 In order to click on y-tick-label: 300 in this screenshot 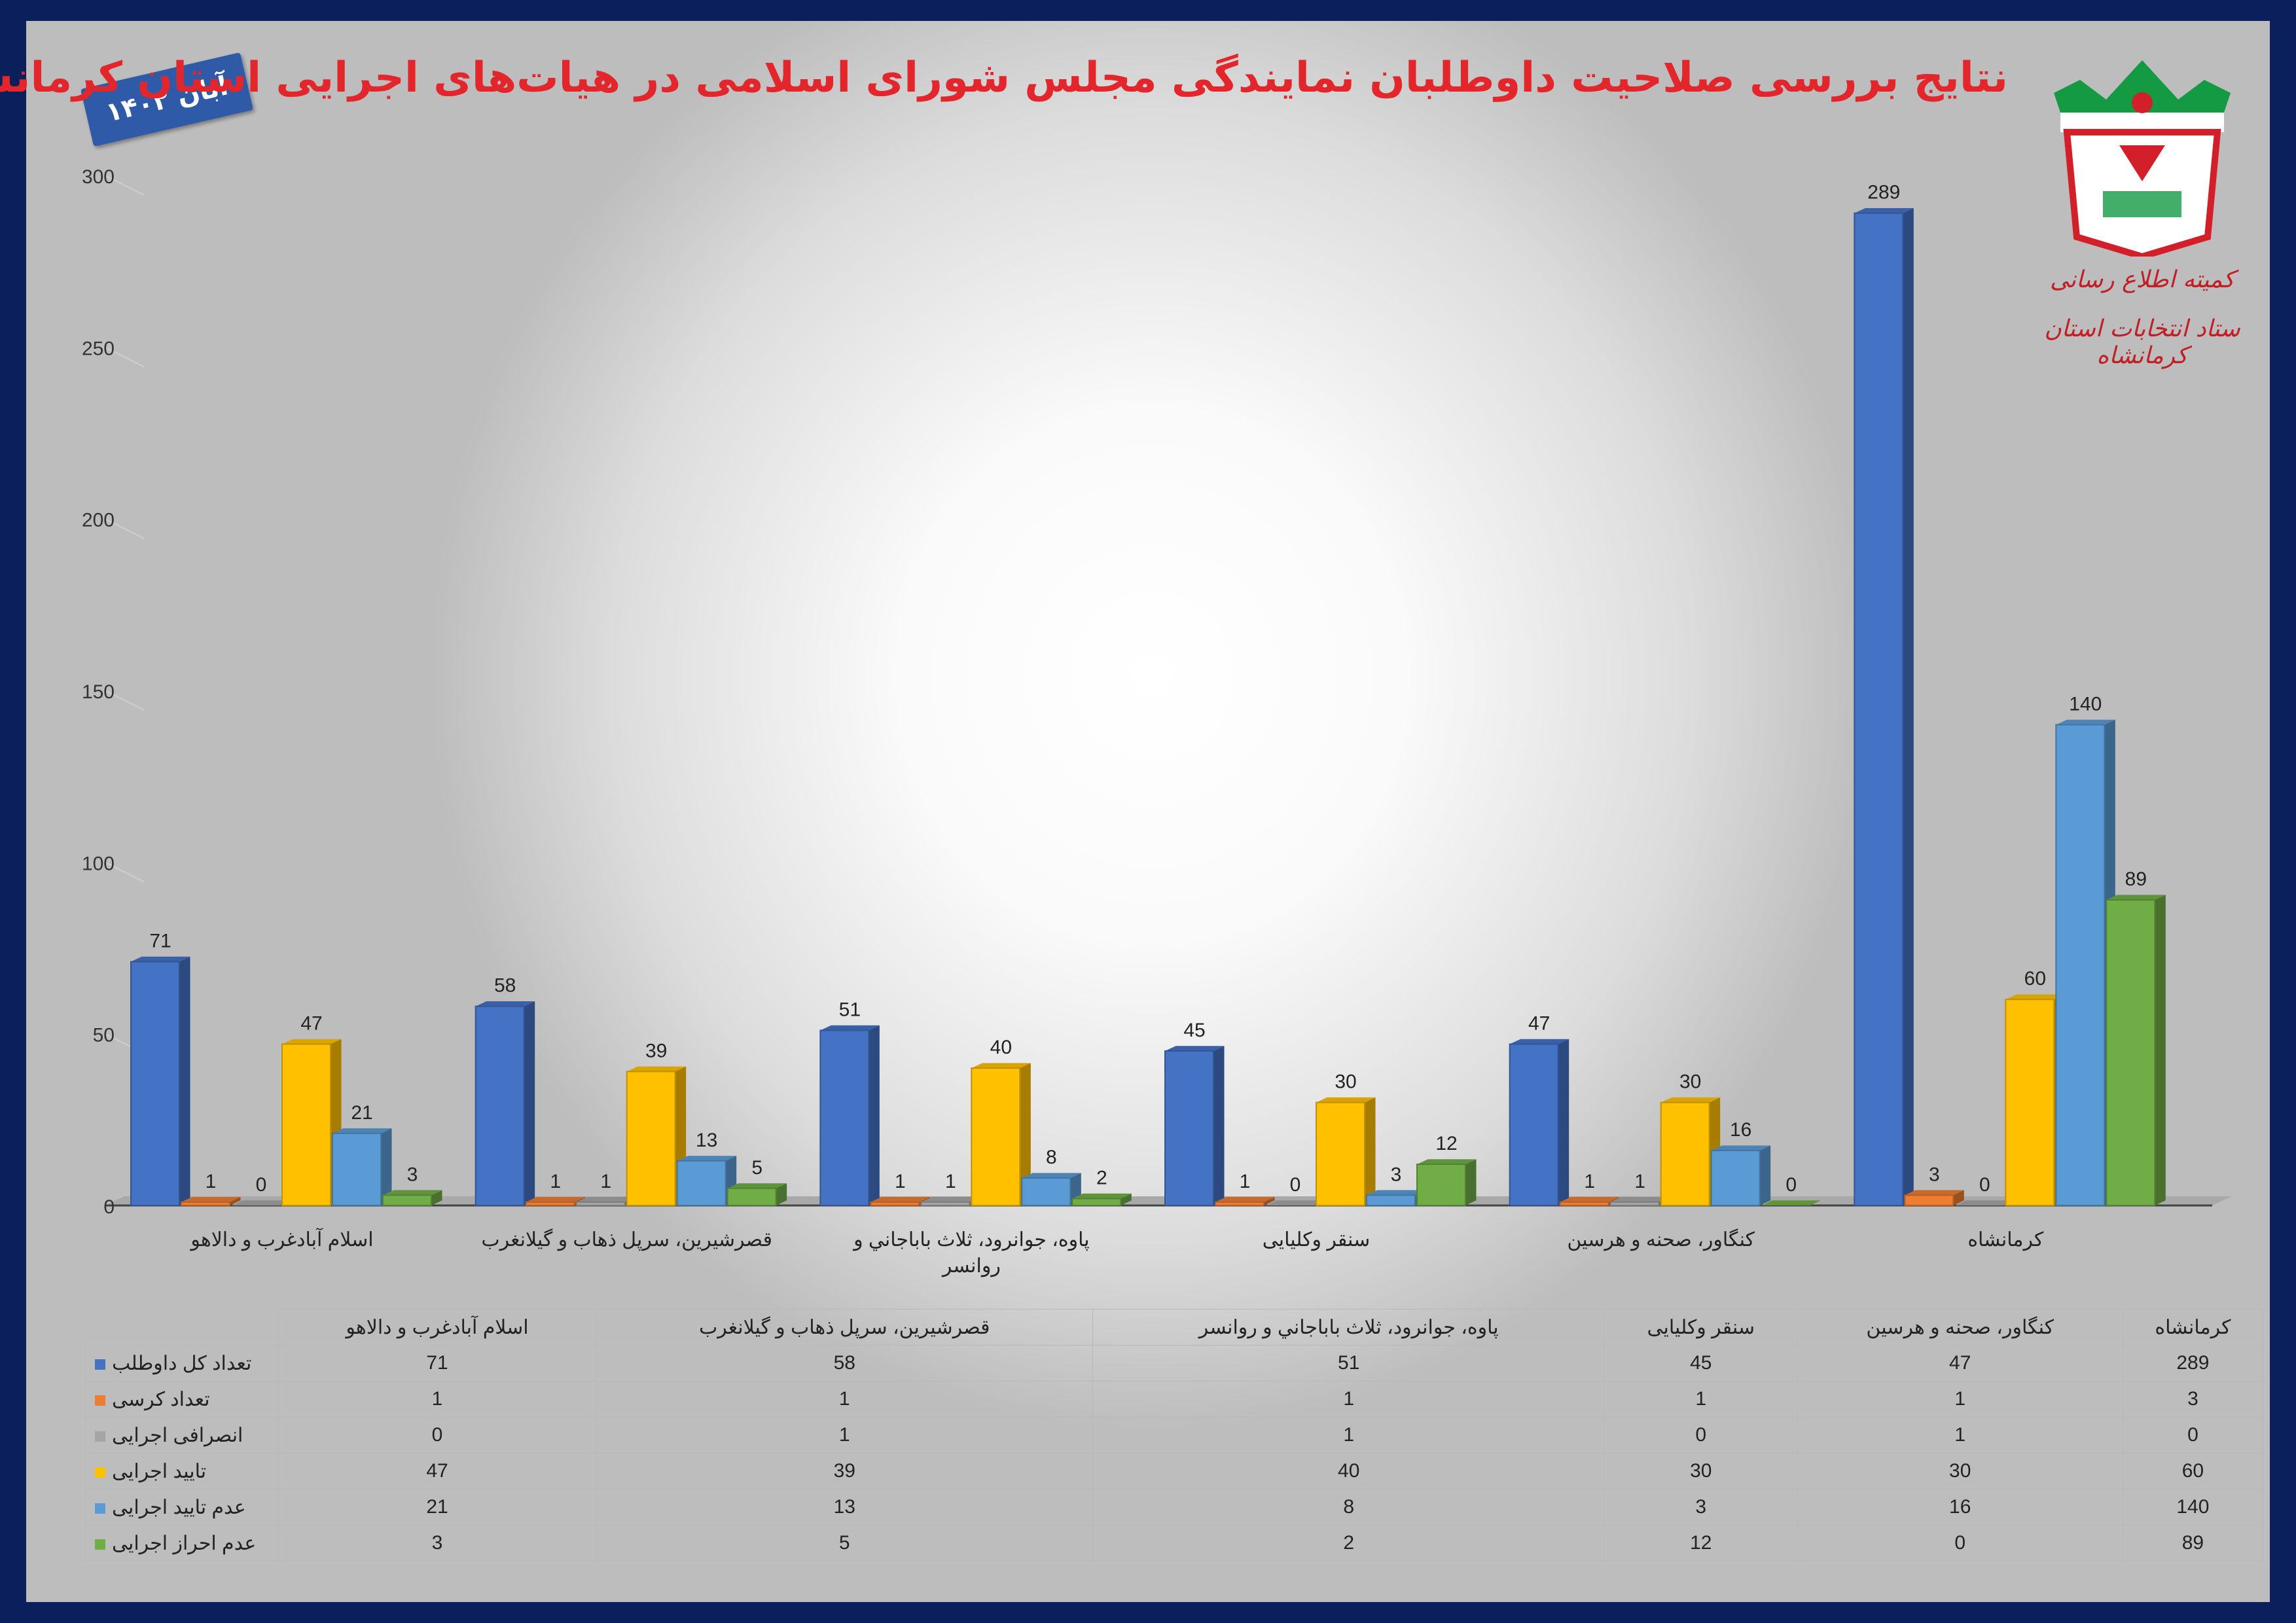, I will do `click(99, 177)`.